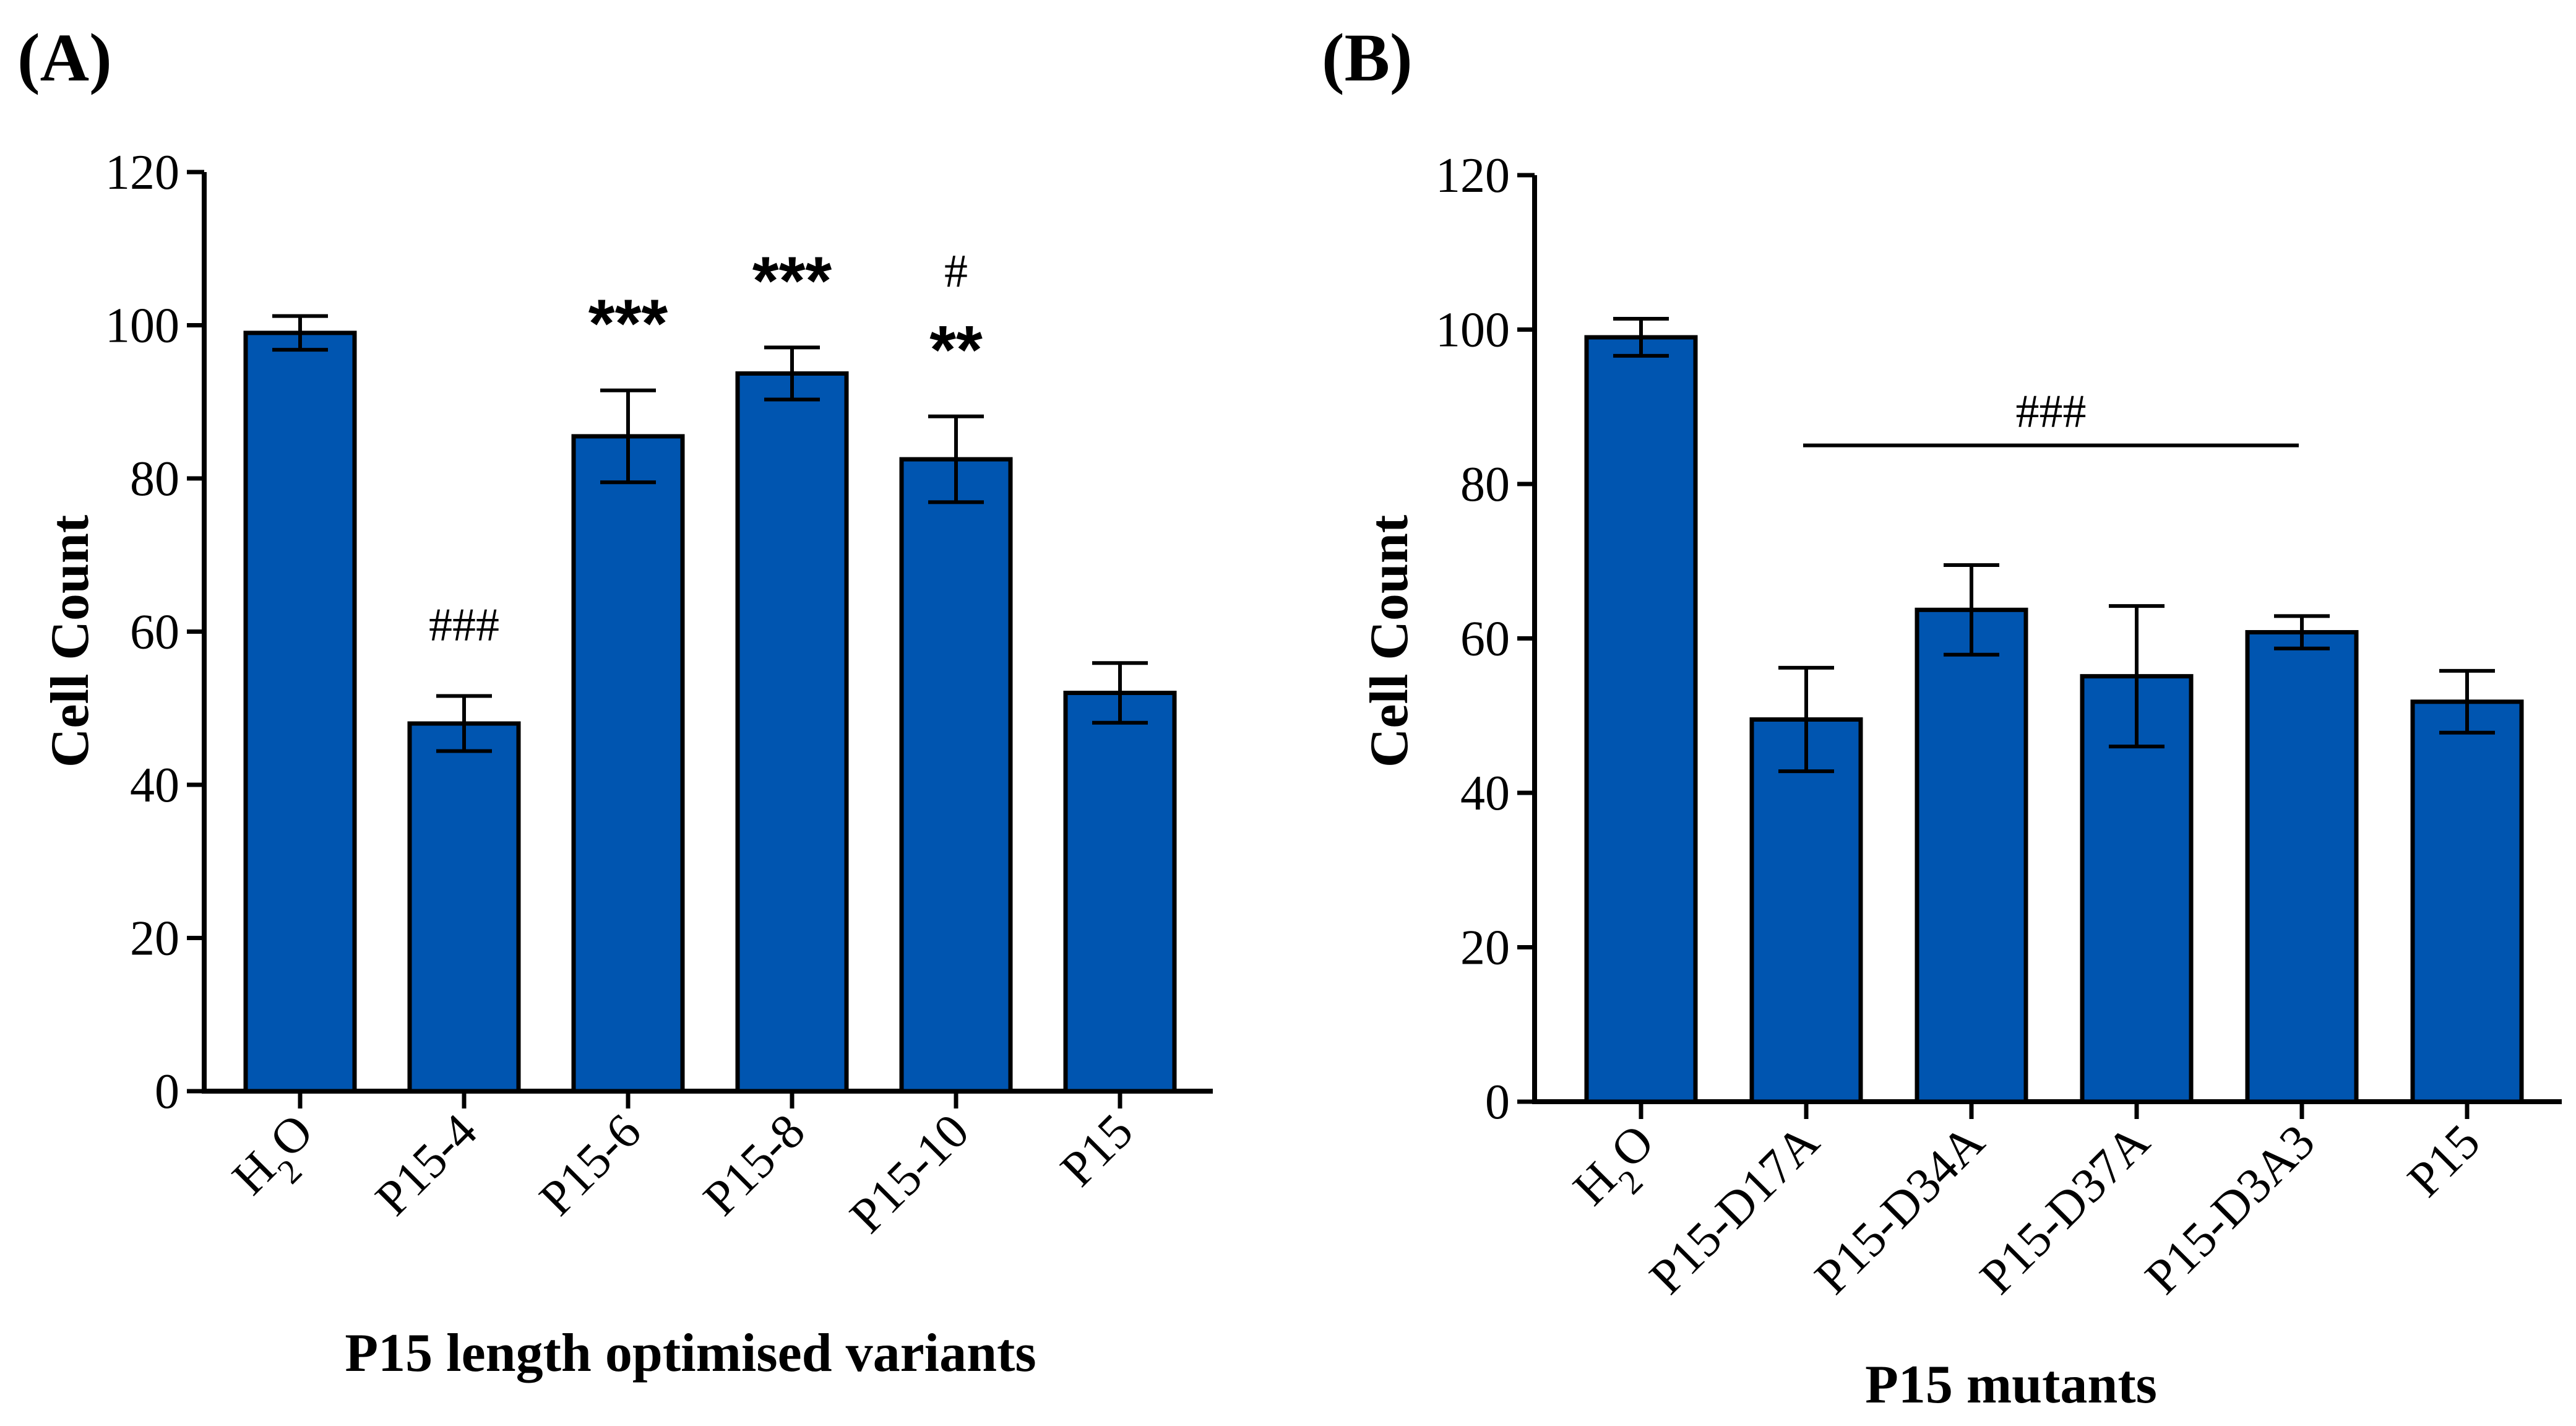 The height and width of the screenshot is (1426, 2576). What do you see at coordinates (1096, 1151) in the screenshot?
I see `category-label-p15-a: P15` at bounding box center [1096, 1151].